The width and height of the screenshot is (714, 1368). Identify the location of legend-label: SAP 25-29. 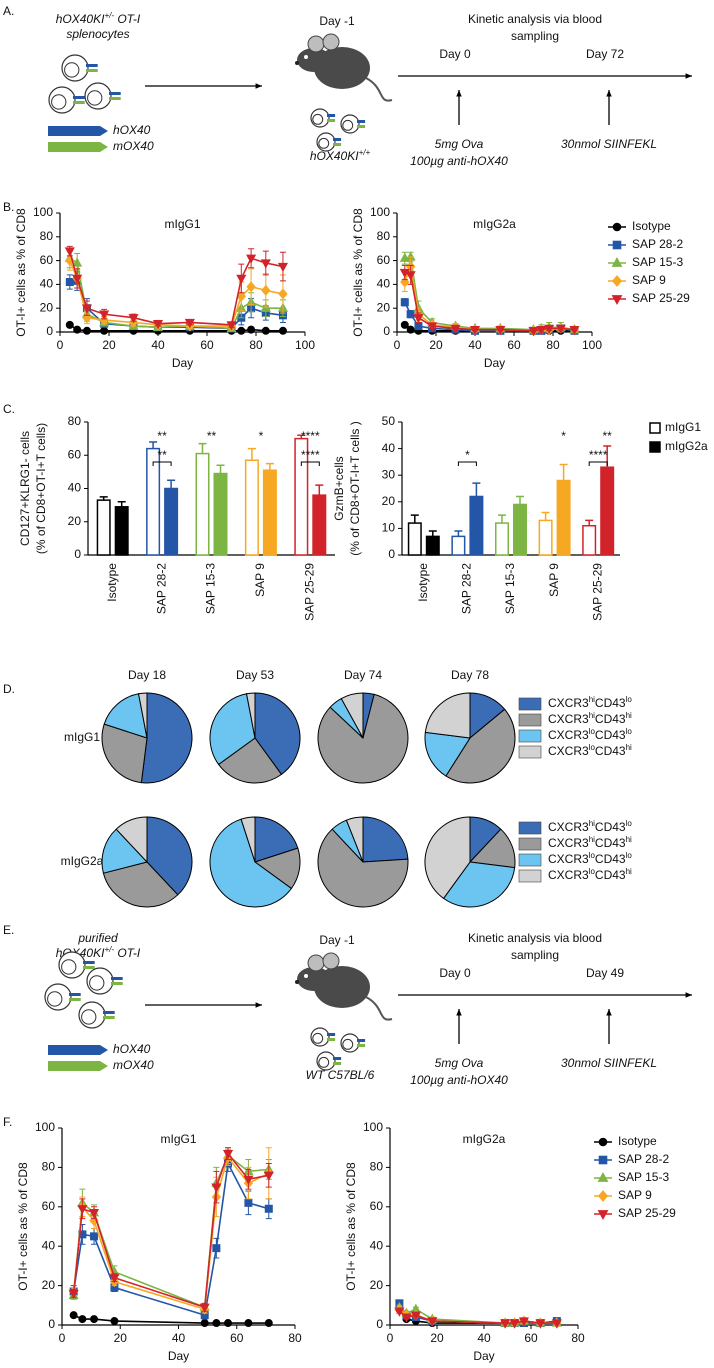
(661, 298).